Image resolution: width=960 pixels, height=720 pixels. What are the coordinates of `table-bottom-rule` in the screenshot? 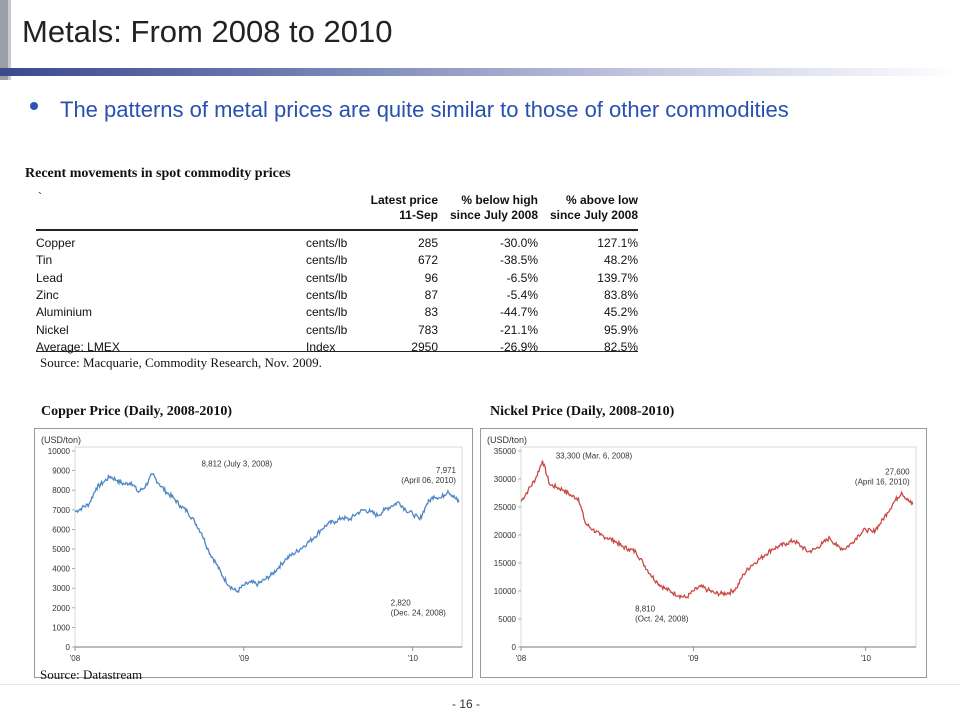 It's located at (337, 351).